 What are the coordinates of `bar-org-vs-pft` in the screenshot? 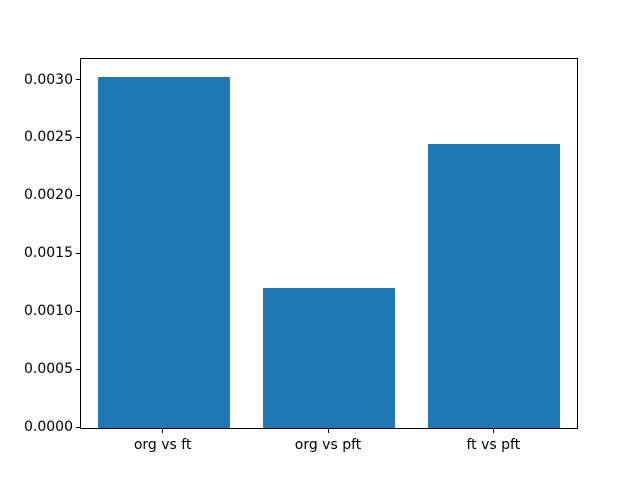 It's located at (329, 358).